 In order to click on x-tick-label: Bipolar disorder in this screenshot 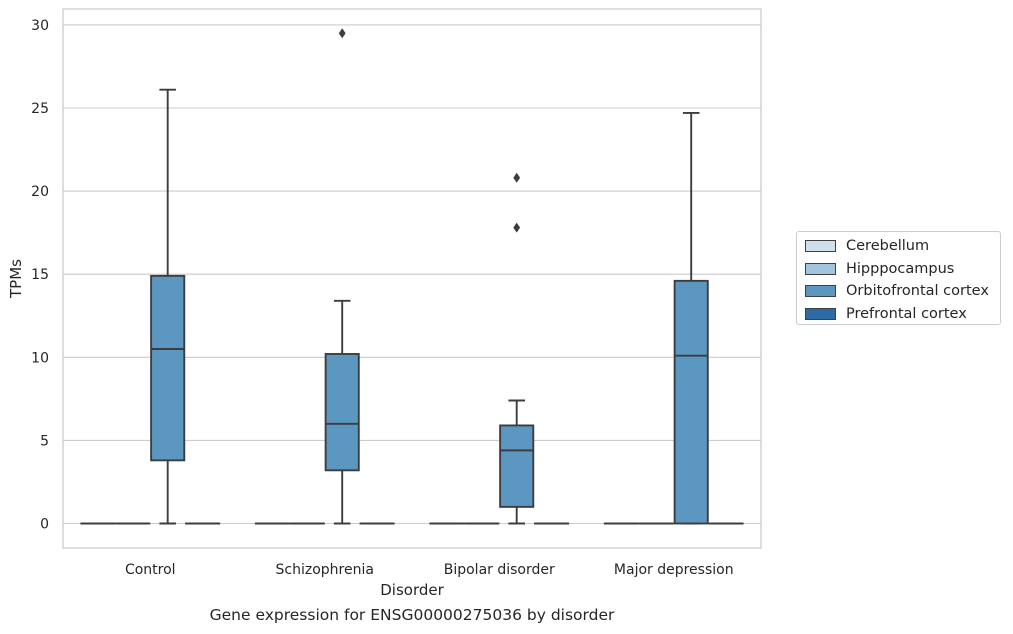, I will do `click(499, 570)`.